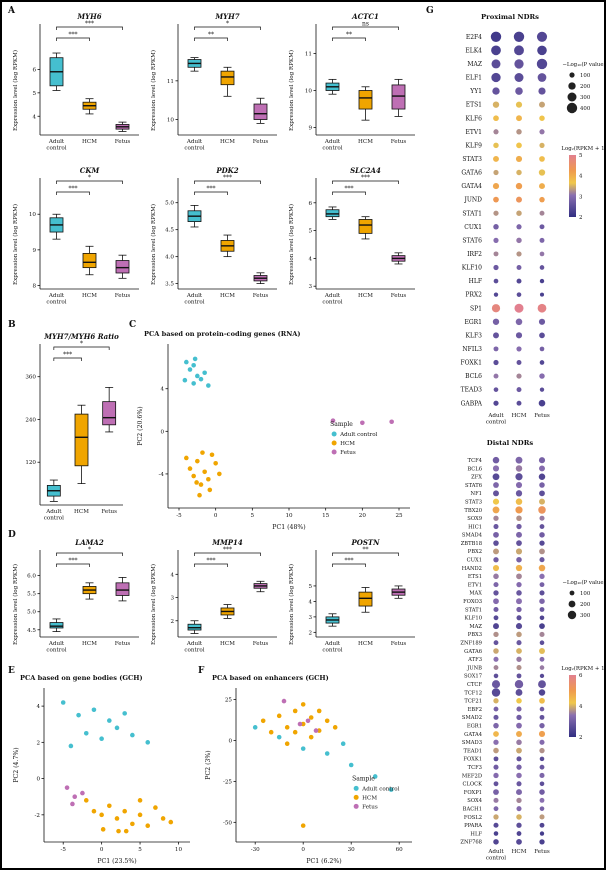 The image size is (606, 870). What do you see at coordinates (475, 91) in the screenshot?
I see `svg-text: YY1` at bounding box center [475, 91].